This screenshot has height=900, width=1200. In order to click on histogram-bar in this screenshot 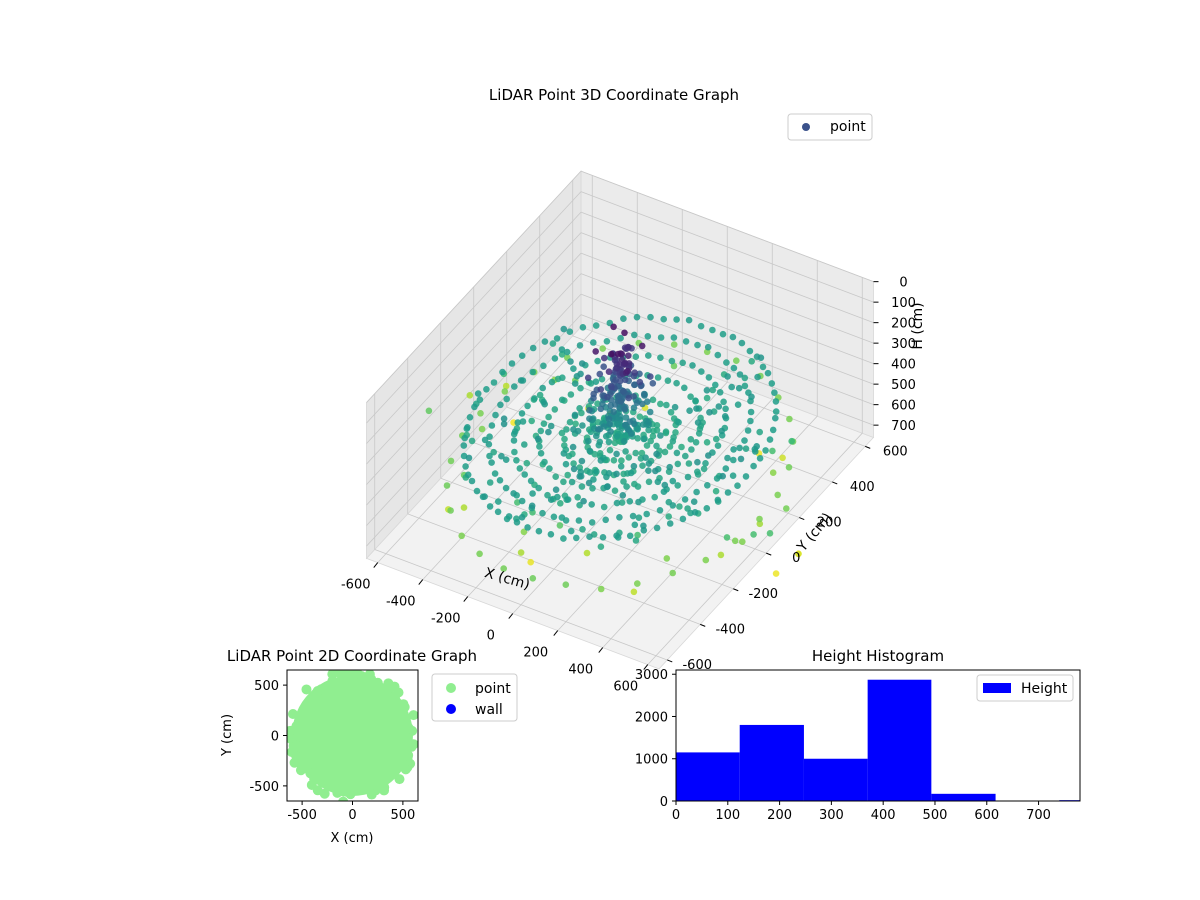, I will do `click(899, 740)`.